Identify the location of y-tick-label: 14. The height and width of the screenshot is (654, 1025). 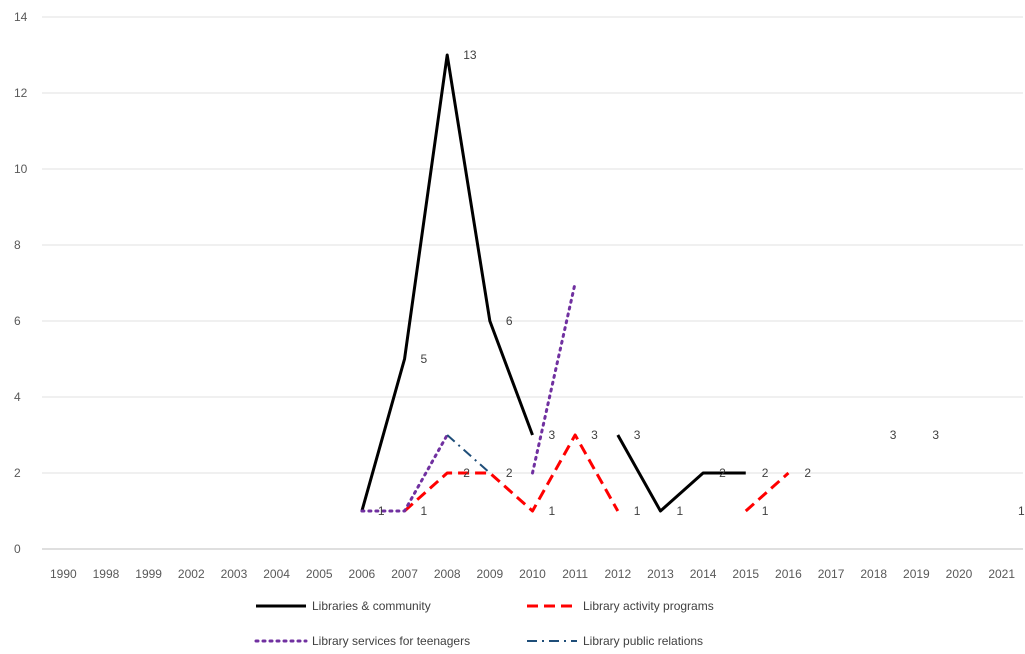
(21, 17).